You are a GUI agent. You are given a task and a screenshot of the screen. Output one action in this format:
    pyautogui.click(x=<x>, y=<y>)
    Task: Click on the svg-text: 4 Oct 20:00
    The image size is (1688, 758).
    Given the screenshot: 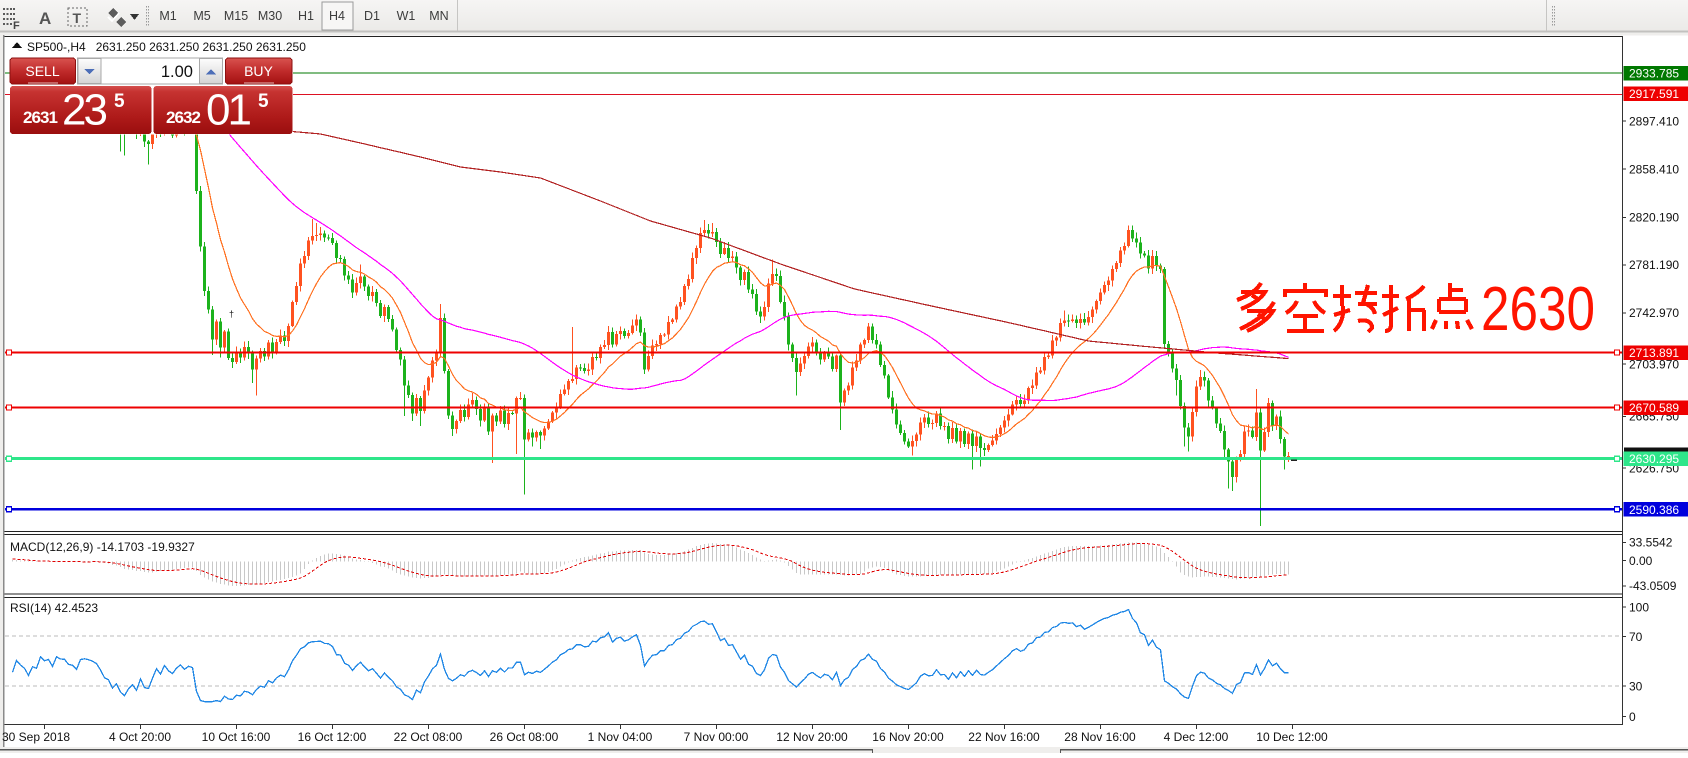 What is the action you would take?
    pyautogui.click(x=140, y=737)
    